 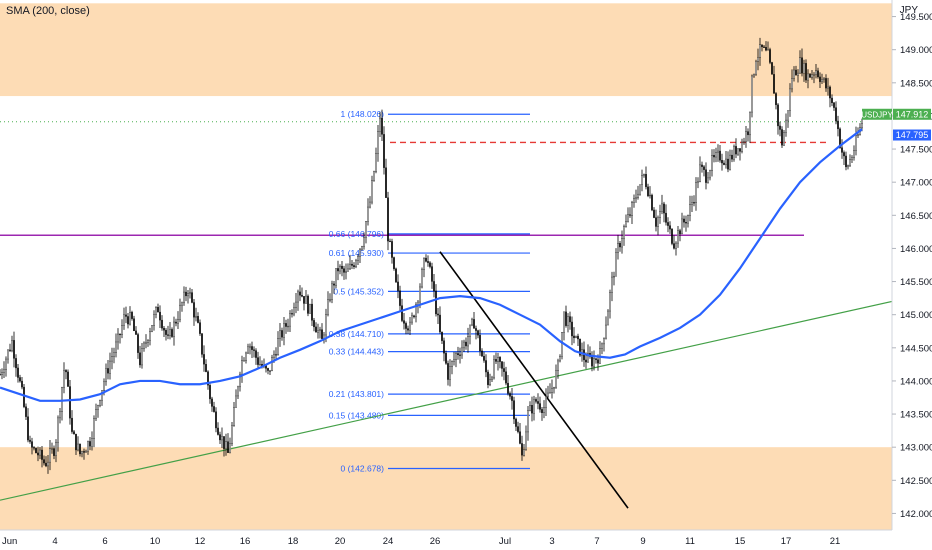 I want to click on fib-level-label-1: 0.66 (146.796), so click(x=356, y=234).